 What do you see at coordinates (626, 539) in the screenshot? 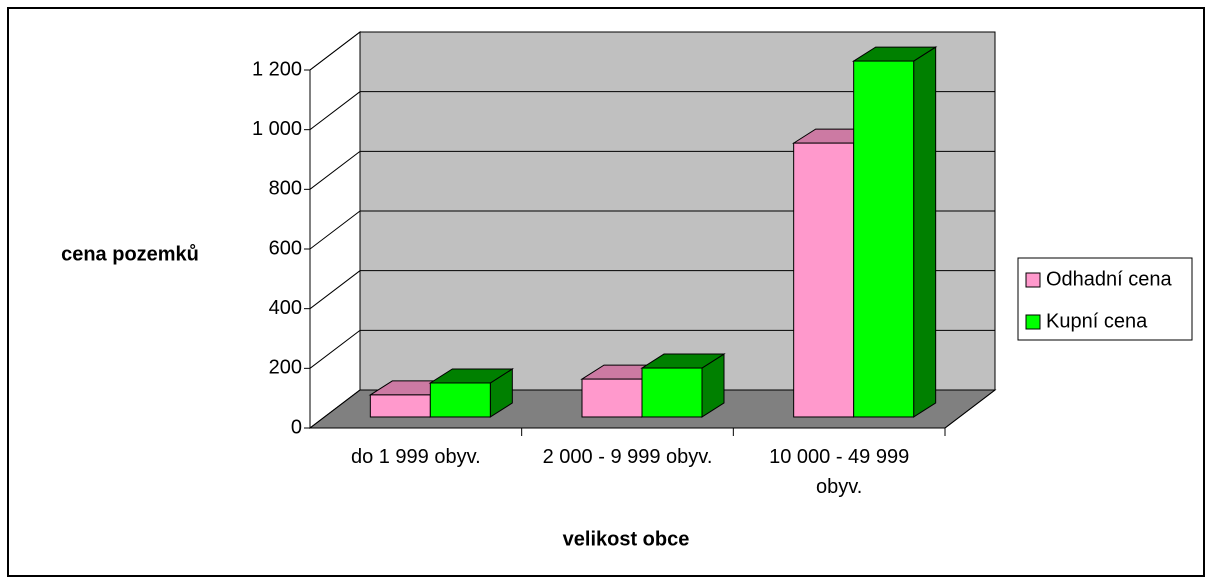
I see `x-axis-title: velikost obce` at bounding box center [626, 539].